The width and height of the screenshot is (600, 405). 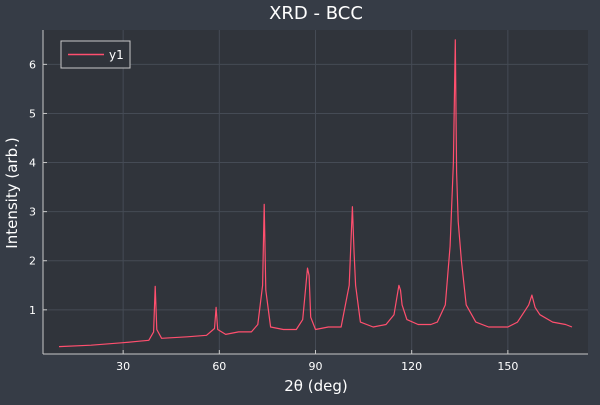 What do you see at coordinates (95, 54) in the screenshot?
I see `legend: y1` at bounding box center [95, 54].